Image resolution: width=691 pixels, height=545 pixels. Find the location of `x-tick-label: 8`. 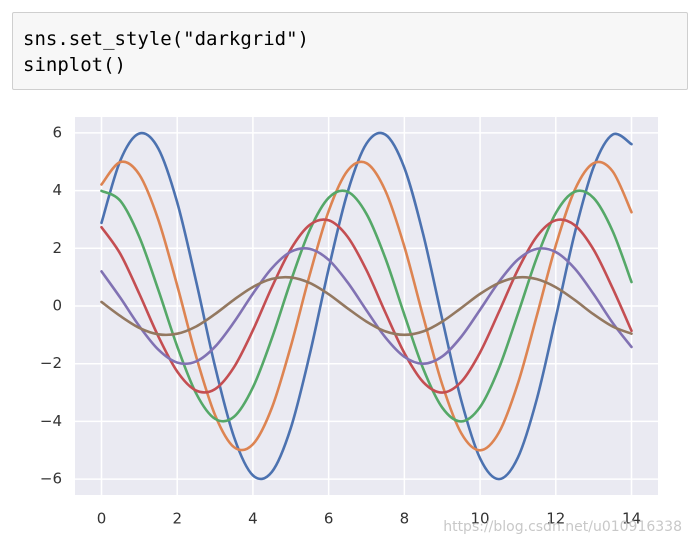

x-tick-label: 8 is located at coordinates (405, 519).